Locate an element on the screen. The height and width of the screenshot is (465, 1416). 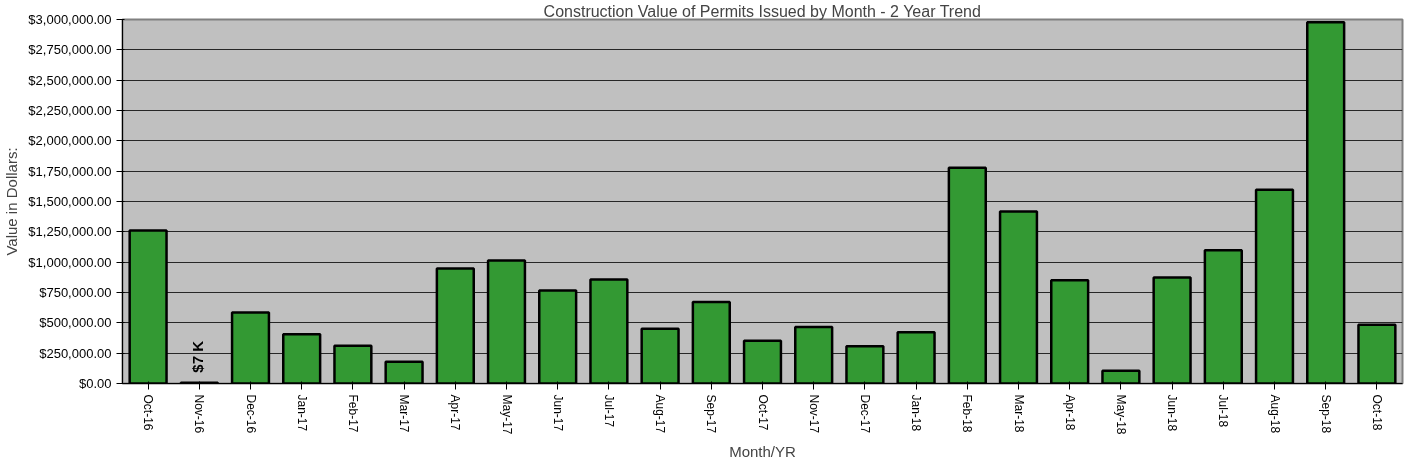
x-axis-title: Month/YR is located at coordinates (763, 451).